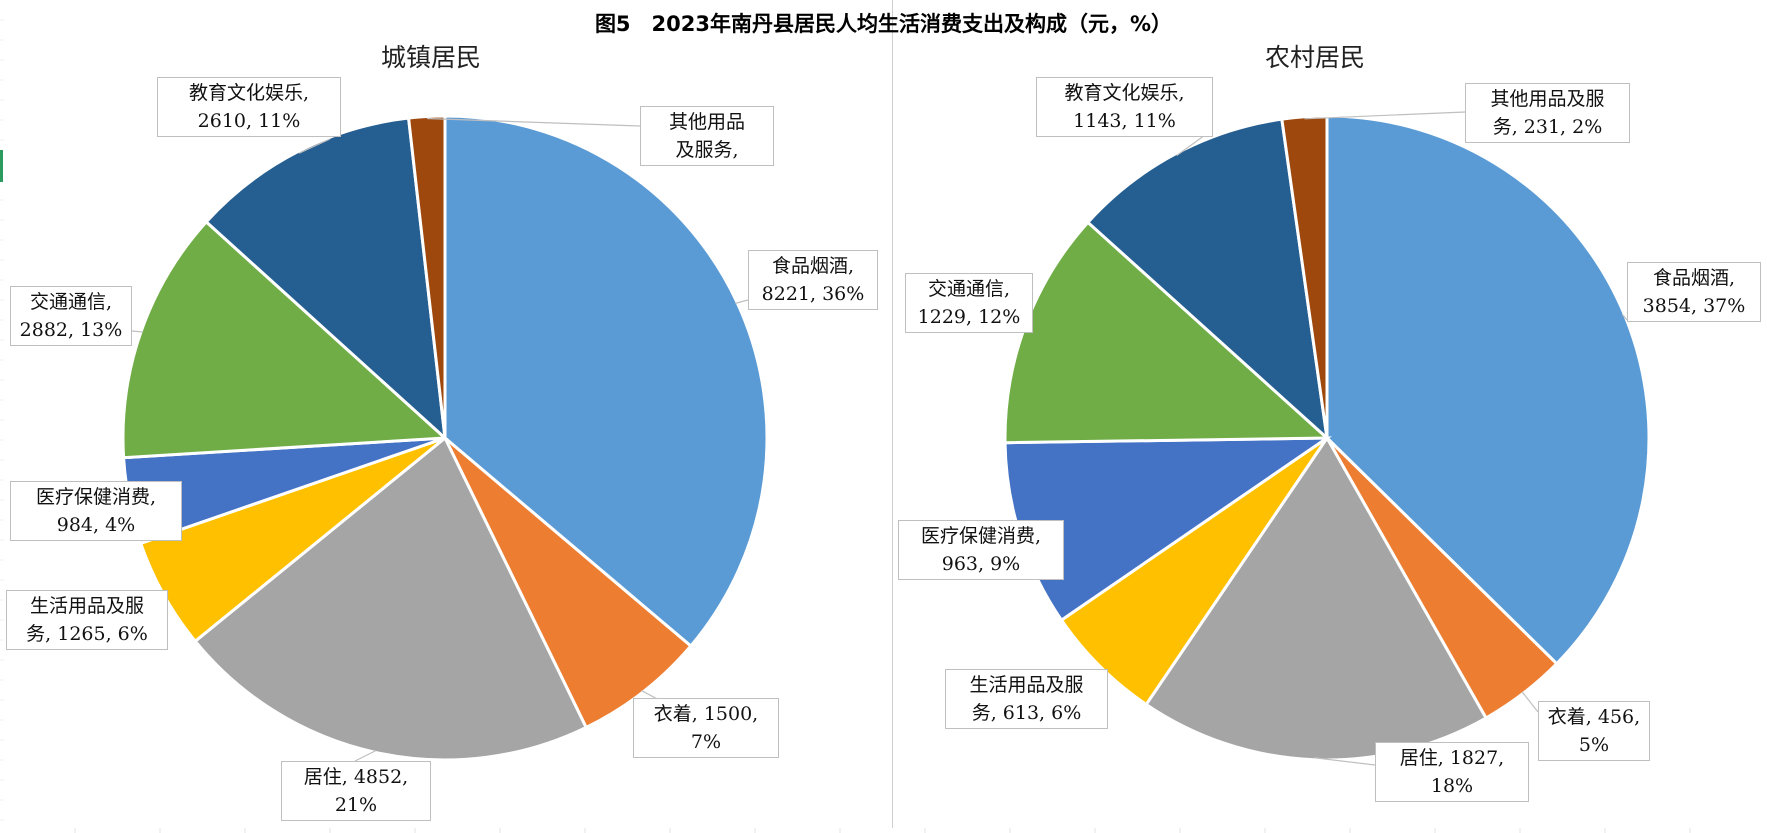 Image resolution: width=1767 pixels, height=833 pixels. I want to click on rural-data-label-0: 食品烟酒, 3854, 37%, so click(1694, 292).